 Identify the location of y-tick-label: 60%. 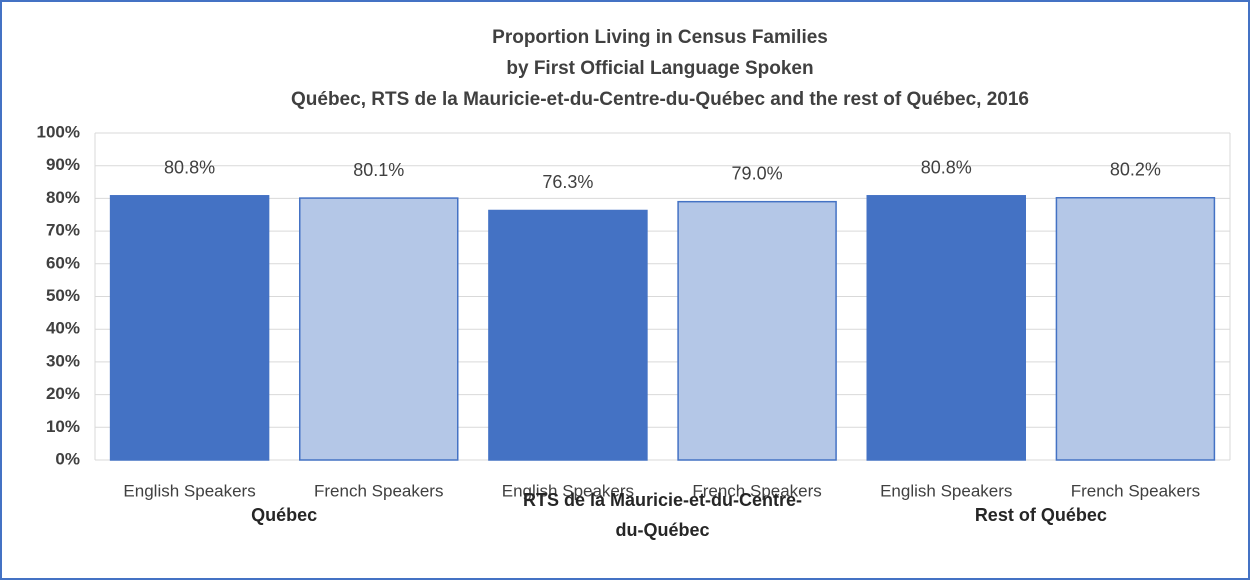
(63, 262).